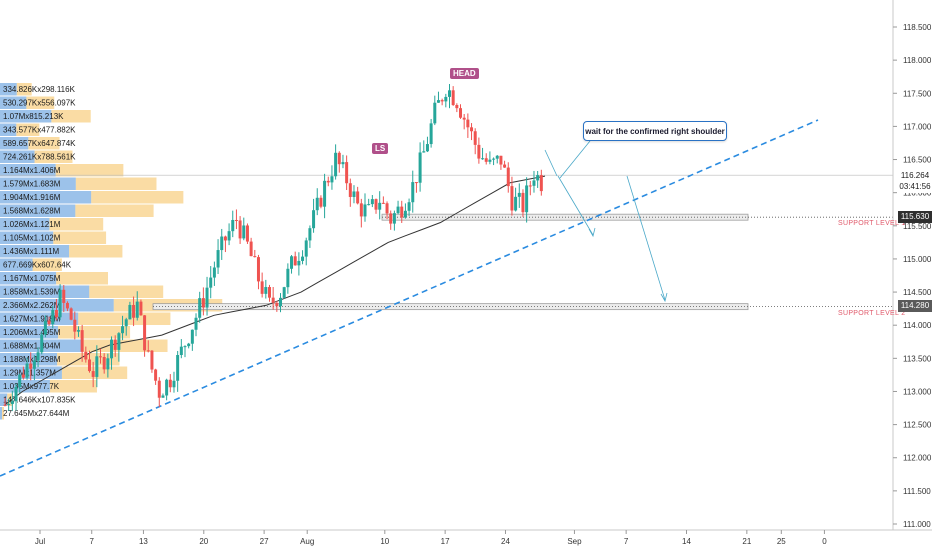 Image resolution: width=932 pixels, height=550 pixels. What do you see at coordinates (505, 541) in the screenshot?
I see `x-tick-label: 24` at bounding box center [505, 541].